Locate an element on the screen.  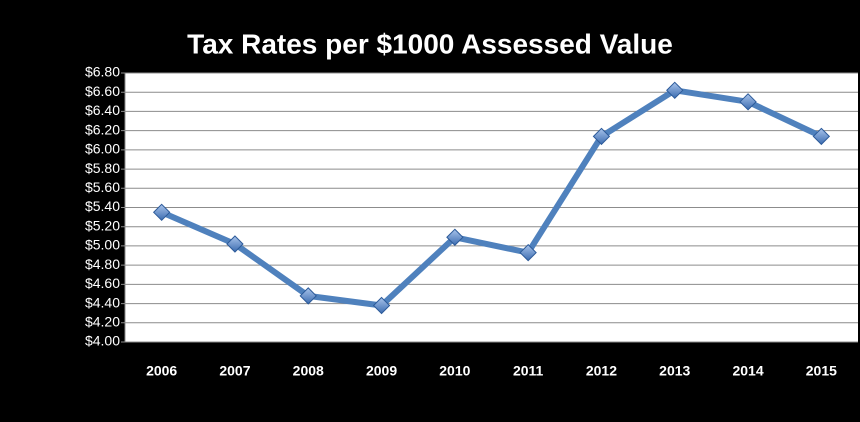
x-tick-label: 2012 is located at coordinates (601, 371).